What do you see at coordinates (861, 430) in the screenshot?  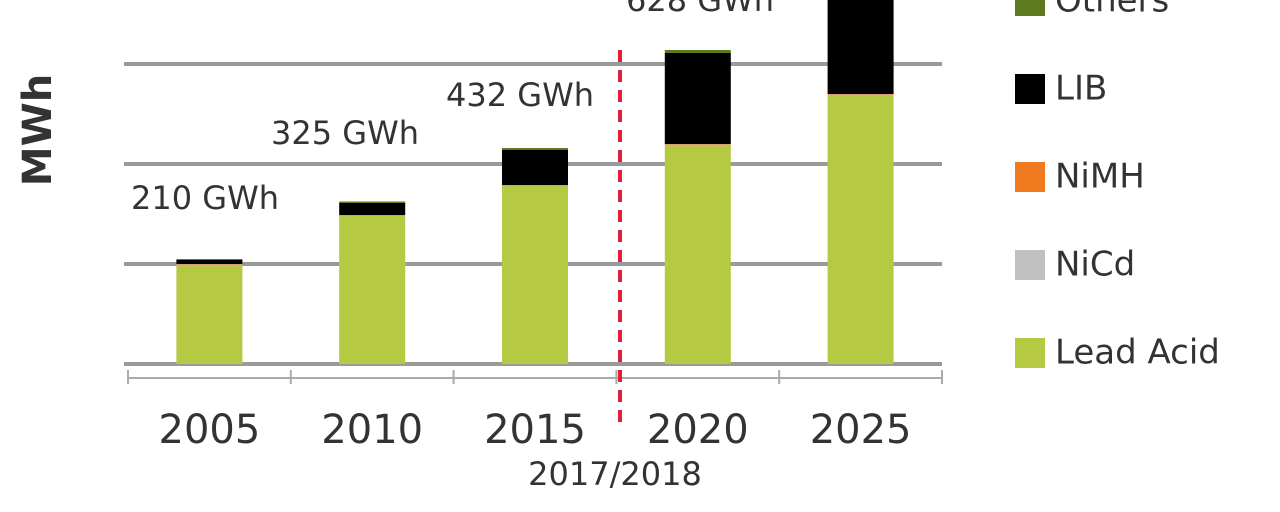 I see `x-tick-label: 2025` at bounding box center [861, 430].